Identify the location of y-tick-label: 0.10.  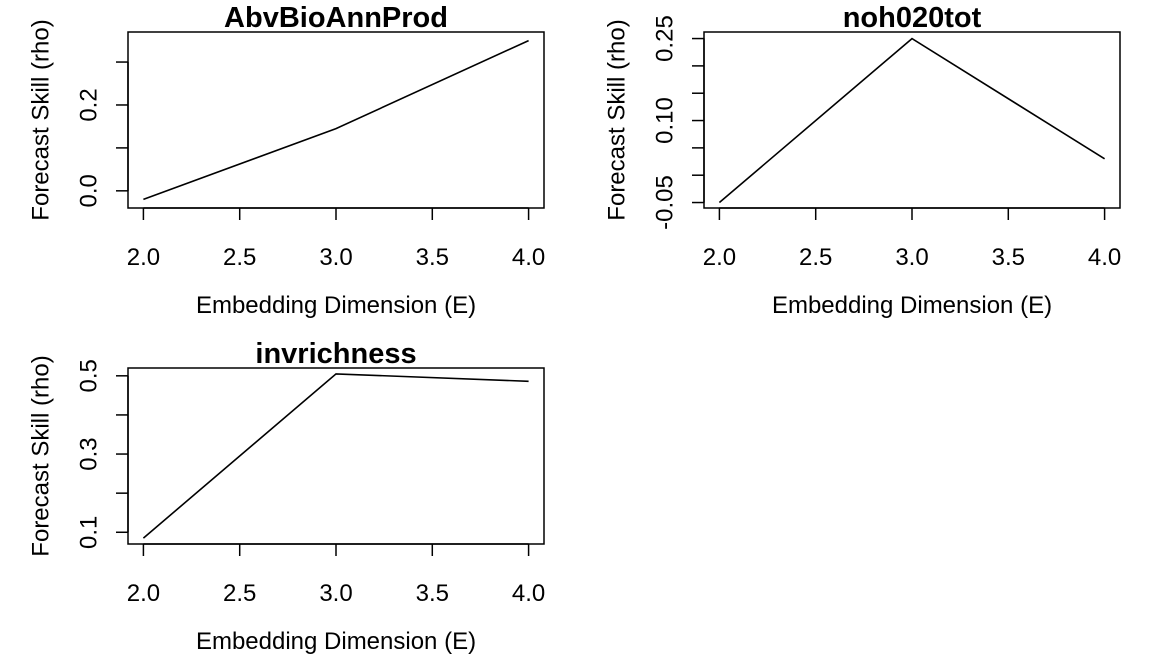
(664, 120).